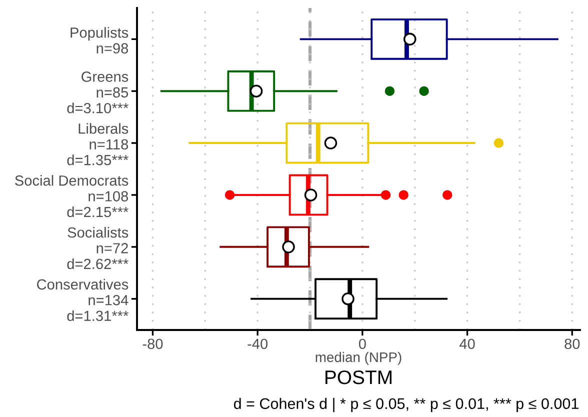 The image size is (588, 417). Describe the element at coordinates (97, 248) in the screenshot. I see `y-tick-label: Socialists n=72 d=2.62***` at that location.